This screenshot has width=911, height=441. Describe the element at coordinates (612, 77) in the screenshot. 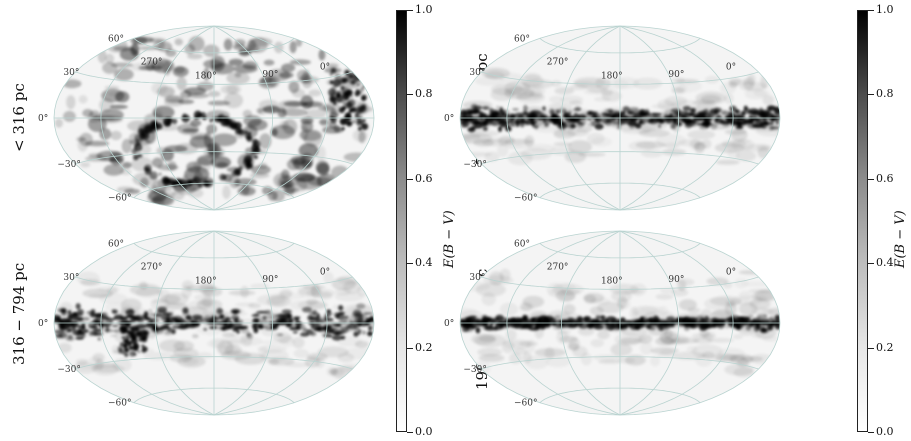

I see `graticule-label: 180°` at that location.